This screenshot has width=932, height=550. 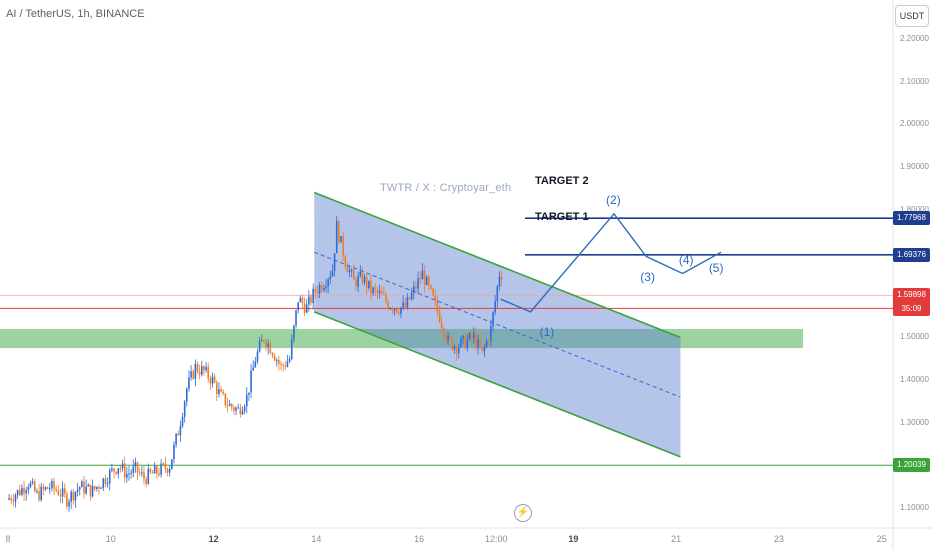 What do you see at coordinates (914, 81) in the screenshot?
I see `y-tick-label: 2.10000` at bounding box center [914, 81].